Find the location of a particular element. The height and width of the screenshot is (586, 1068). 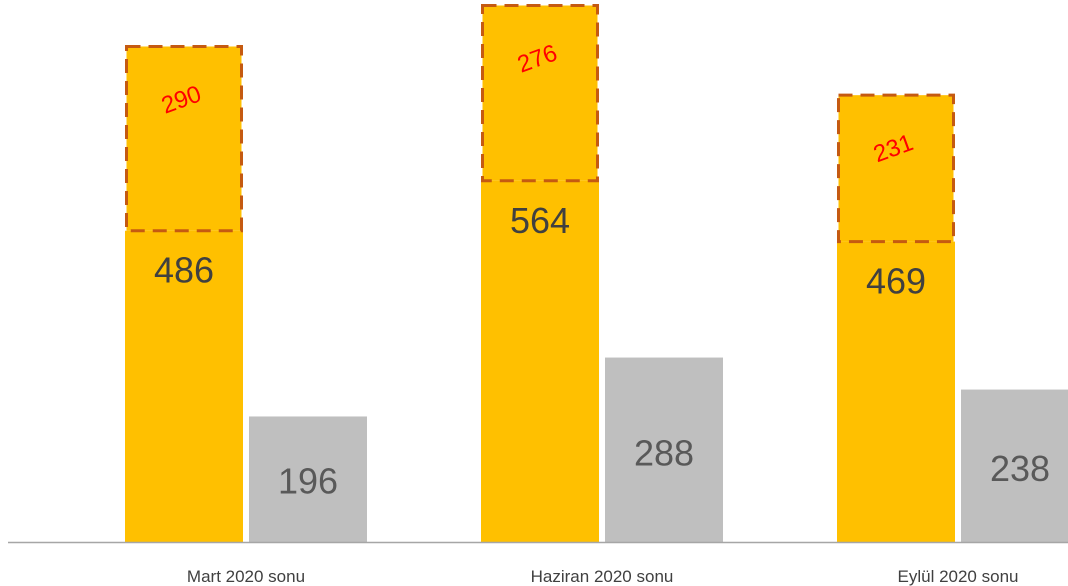

value-label-primary-1: 564 is located at coordinates (540, 220).